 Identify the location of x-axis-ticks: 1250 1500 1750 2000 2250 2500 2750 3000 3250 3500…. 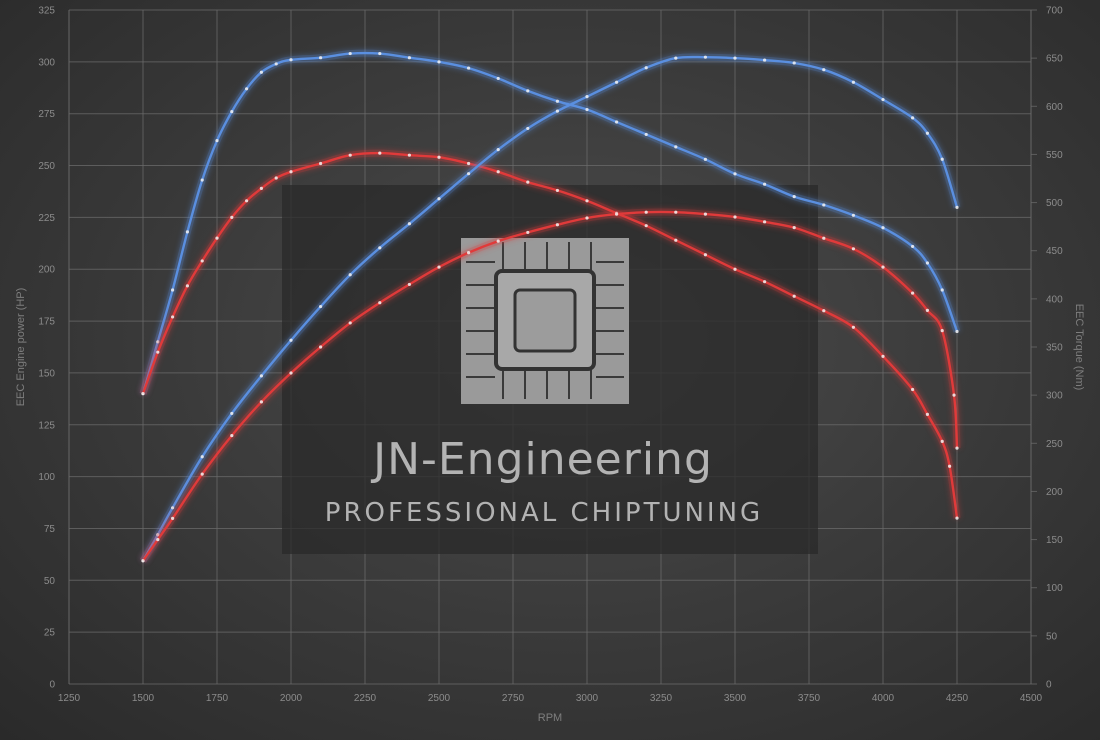
(550, 698).